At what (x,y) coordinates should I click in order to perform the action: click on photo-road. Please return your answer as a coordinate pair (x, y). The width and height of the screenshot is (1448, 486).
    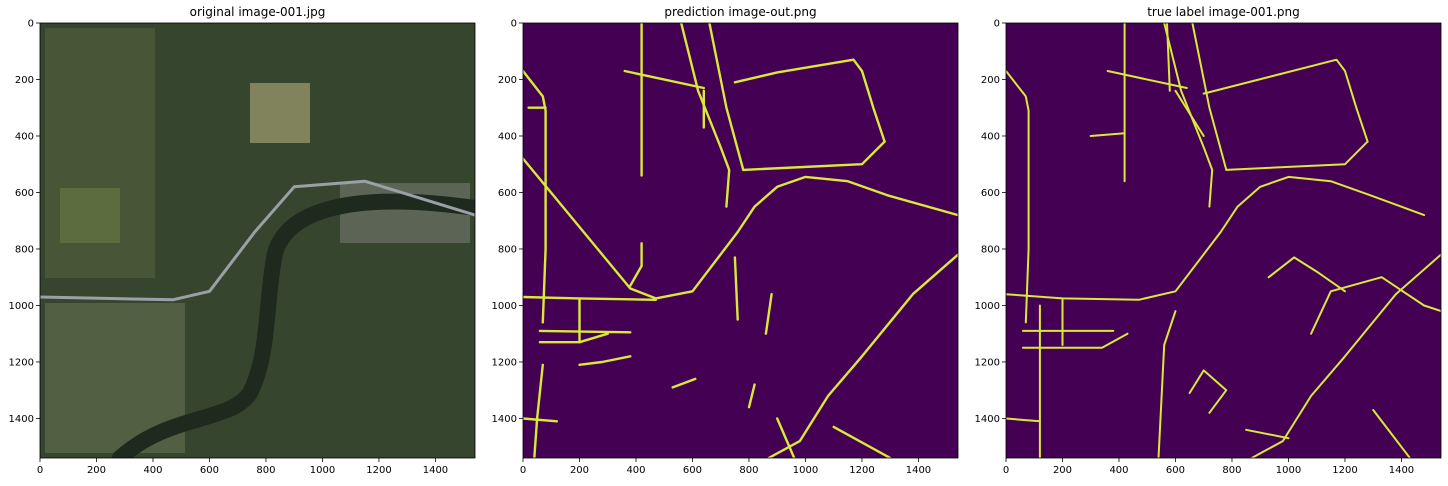
    Looking at the image, I should click on (257, 240).